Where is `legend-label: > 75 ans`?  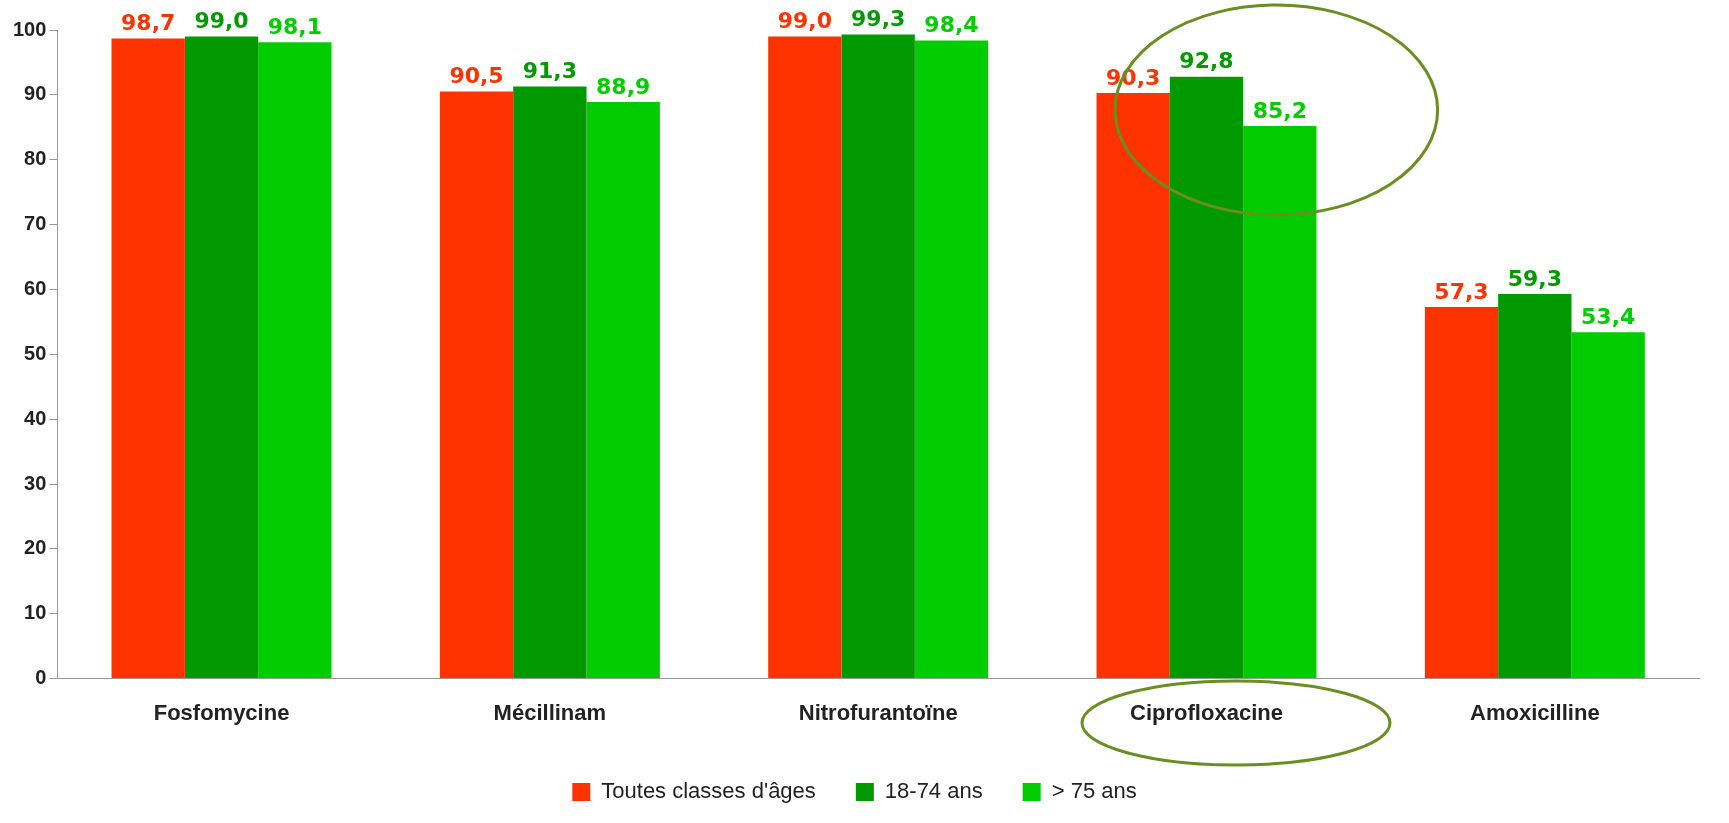
legend-label: > 75 ans is located at coordinates (1094, 791).